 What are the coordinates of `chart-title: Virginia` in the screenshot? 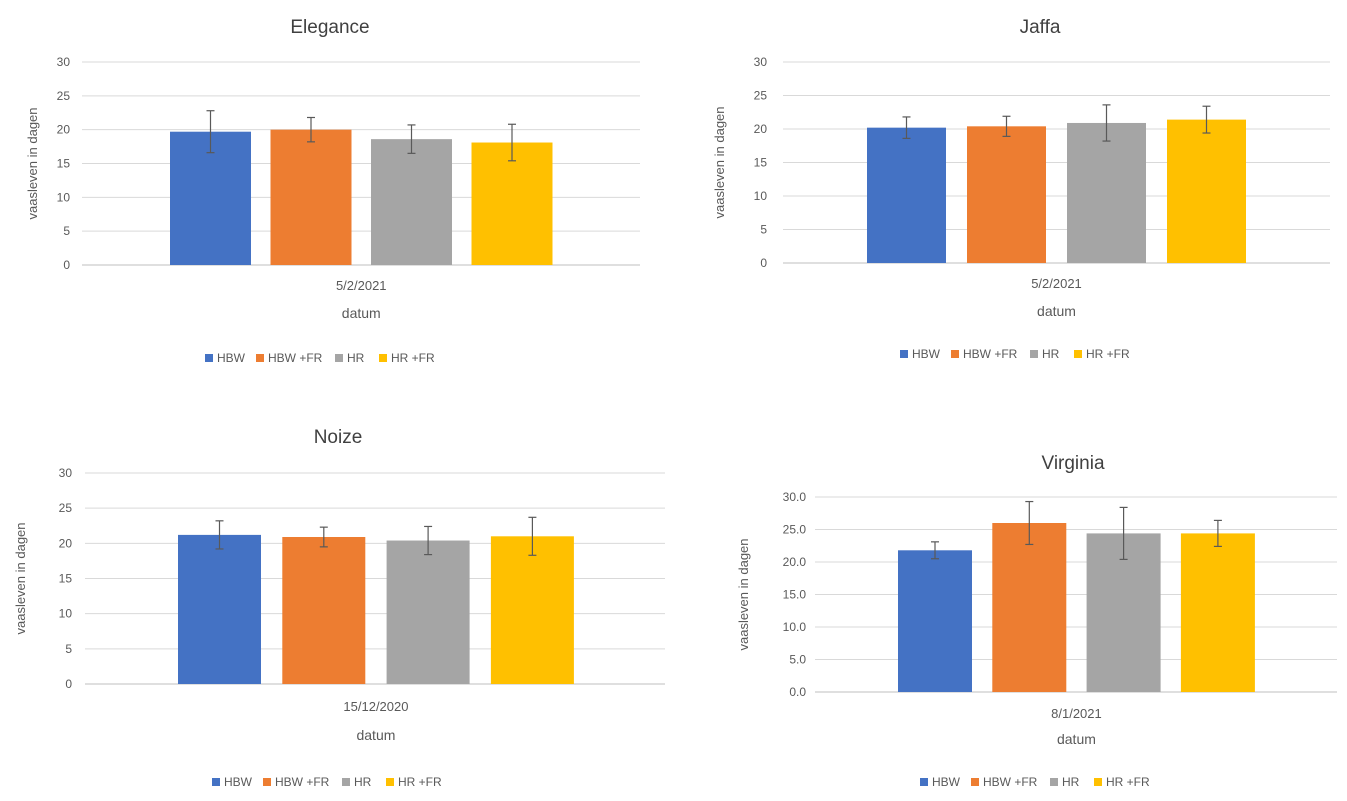 It's located at (1072, 463).